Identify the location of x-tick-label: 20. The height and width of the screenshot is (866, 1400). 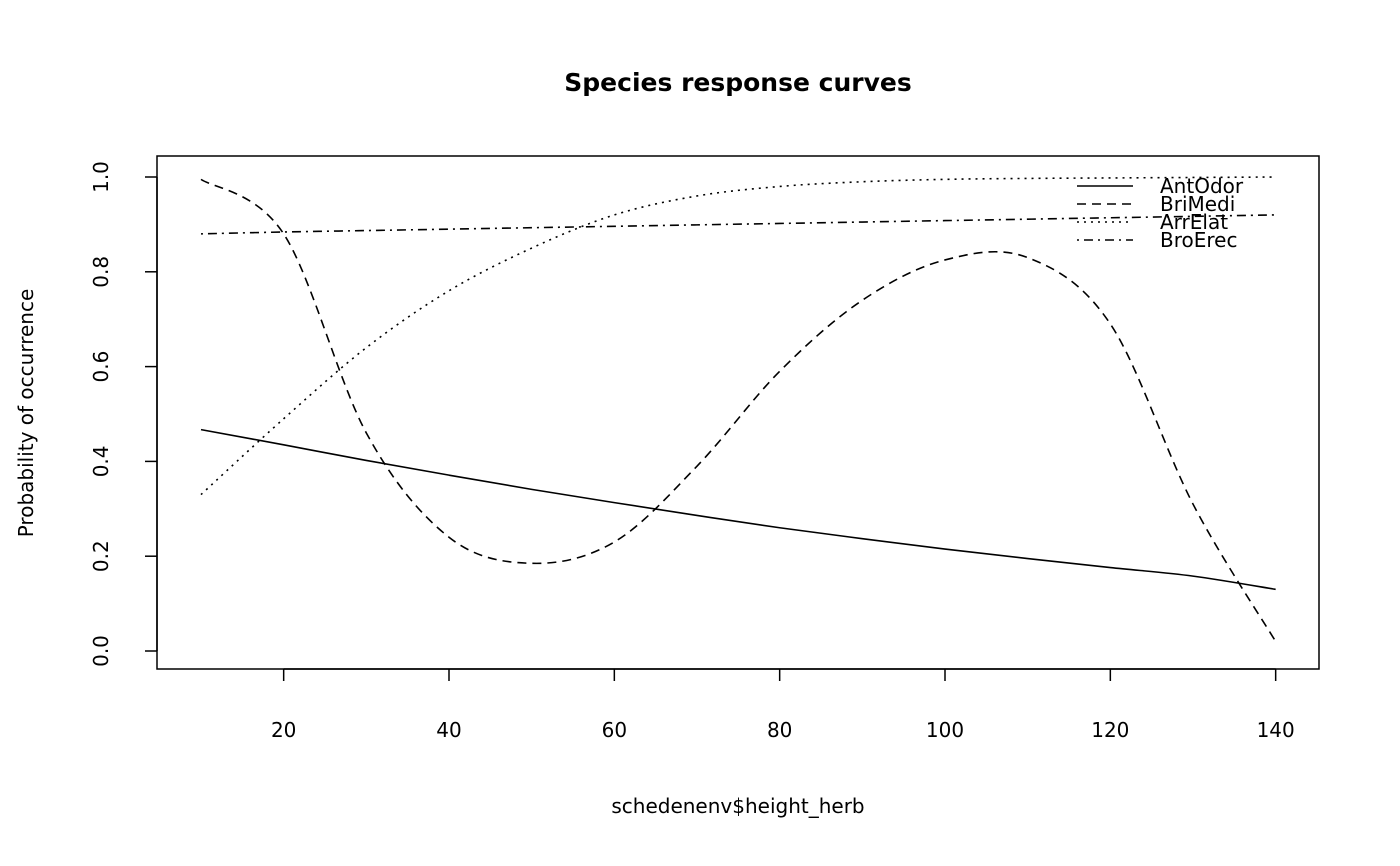
(283, 730).